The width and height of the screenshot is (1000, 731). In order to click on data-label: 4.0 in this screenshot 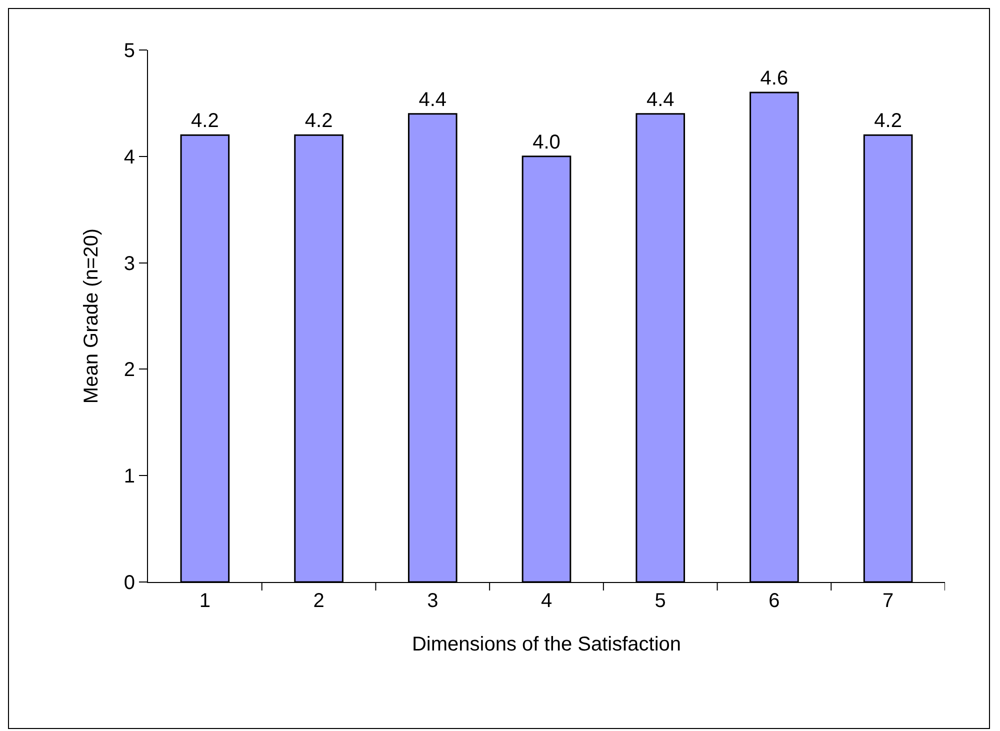, I will do `click(546, 142)`.